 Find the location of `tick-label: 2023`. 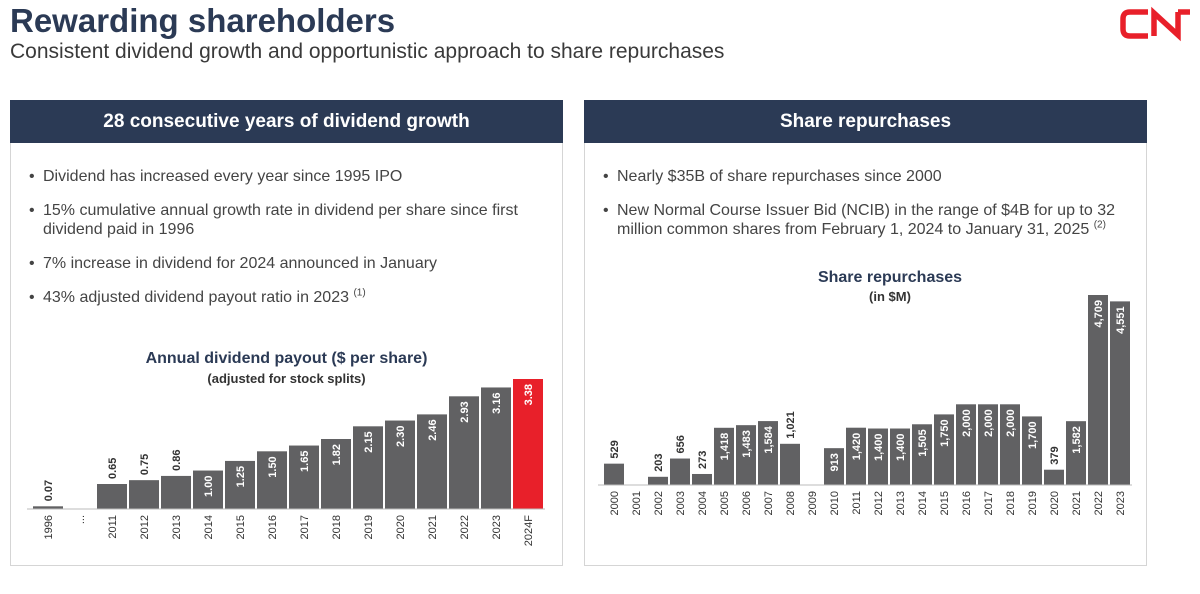

tick-label: 2023 is located at coordinates (497, 527).